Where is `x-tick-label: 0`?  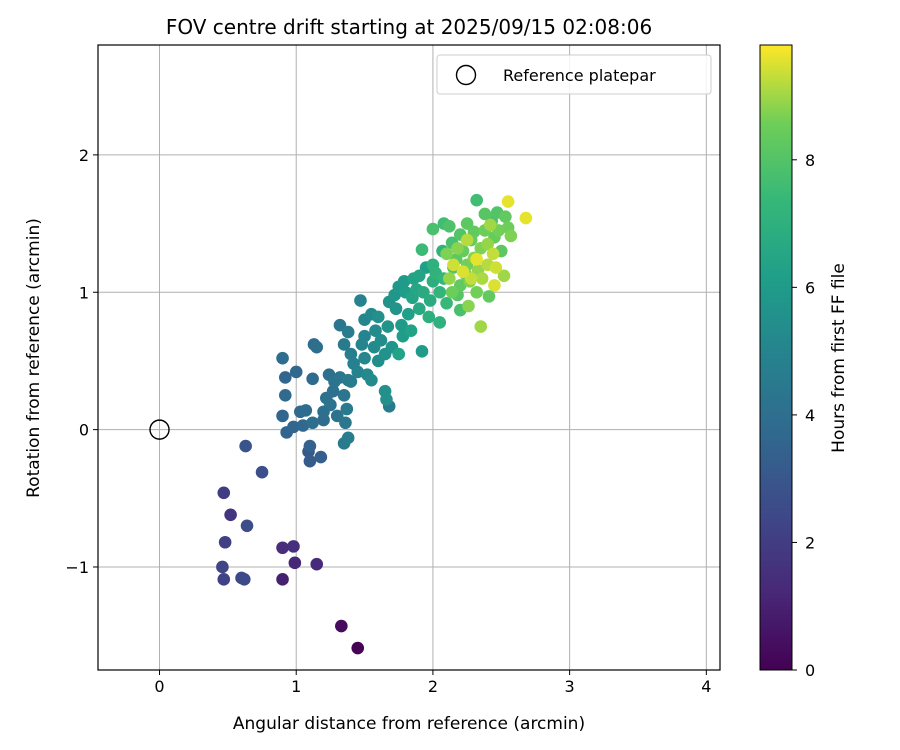
x-tick-label: 0 is located at coordinates (159, 686).